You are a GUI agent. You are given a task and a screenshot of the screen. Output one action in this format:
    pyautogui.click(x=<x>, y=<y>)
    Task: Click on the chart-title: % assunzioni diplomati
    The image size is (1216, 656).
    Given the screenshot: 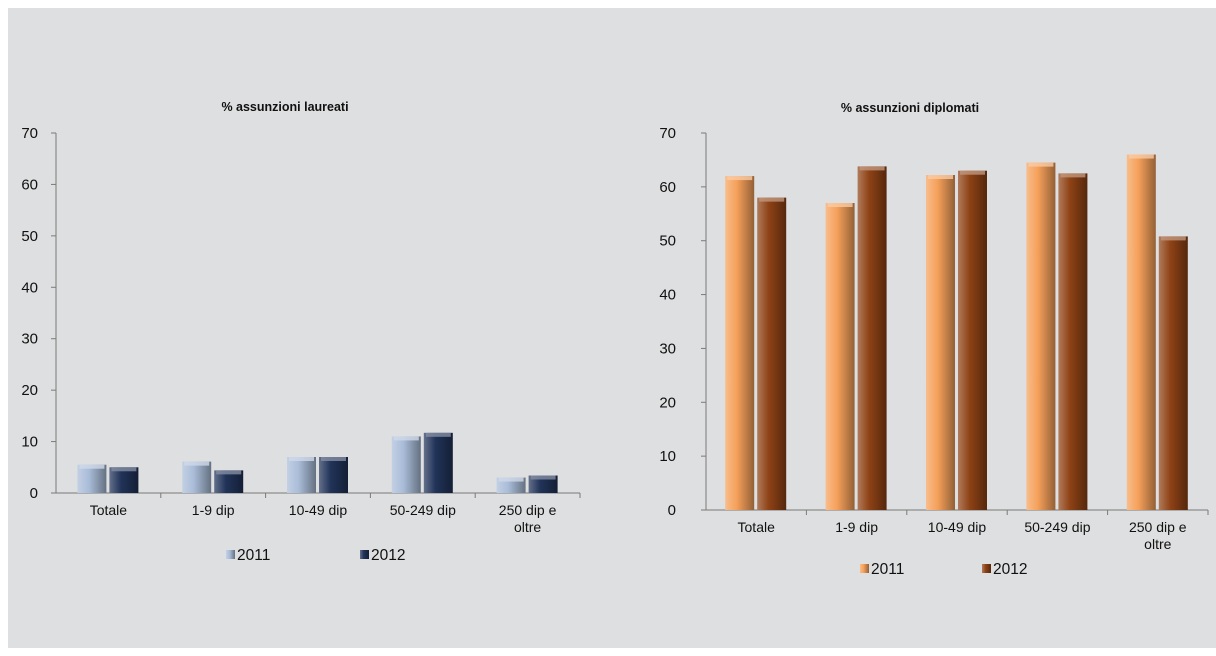 What is the action you would take?
    pyautogui.click(x=910, y=108)
    